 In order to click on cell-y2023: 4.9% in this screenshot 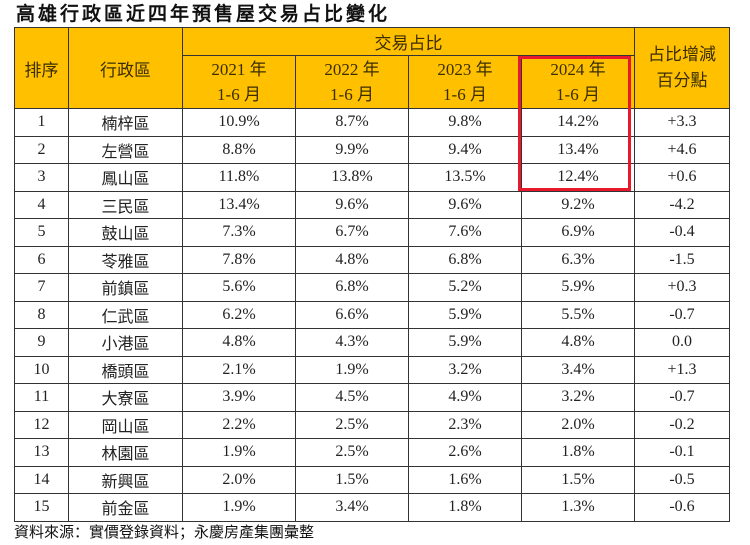, I will do `click(465, 397)`.